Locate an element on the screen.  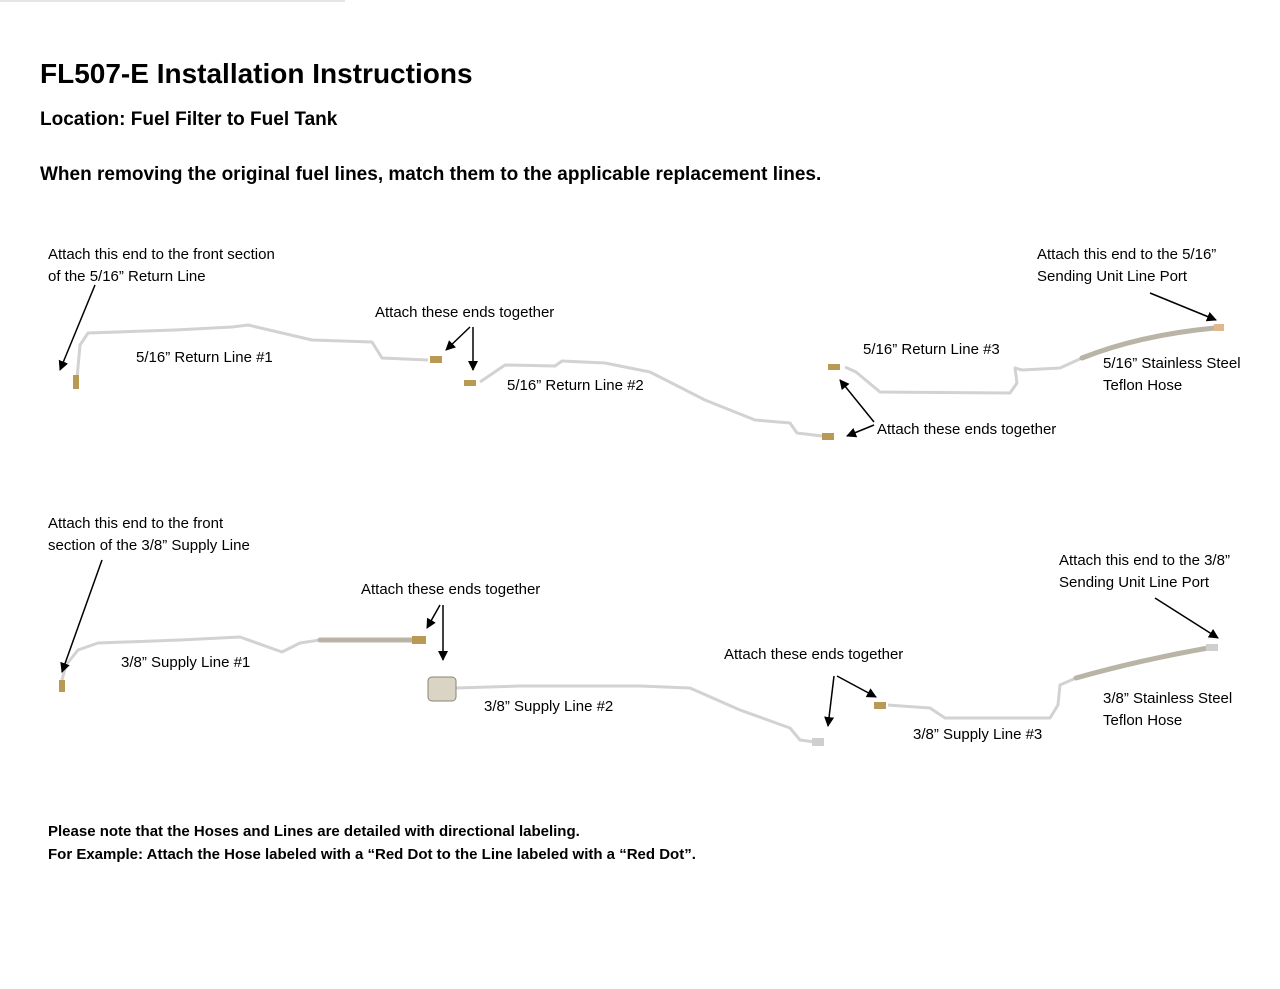
note-line: 3/8” Stainless Steel is located at coordinates (1168, 698).